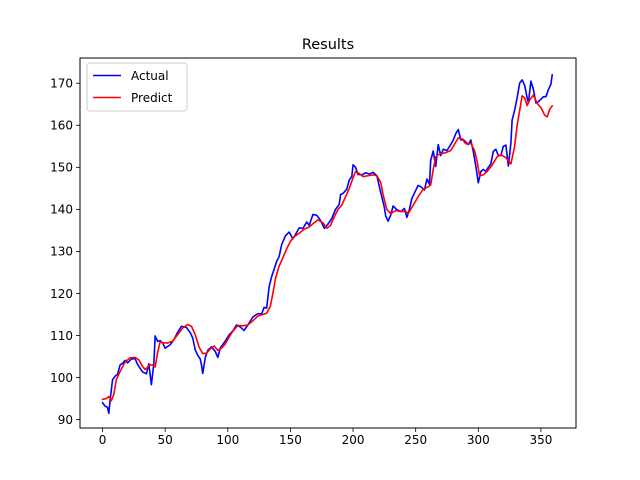 This screenshot has width=640, height=480. What do you see at coordinates (61, 168) in the screenshot?
I see `y-tick-label: 150` at bounding box center [61, 168].